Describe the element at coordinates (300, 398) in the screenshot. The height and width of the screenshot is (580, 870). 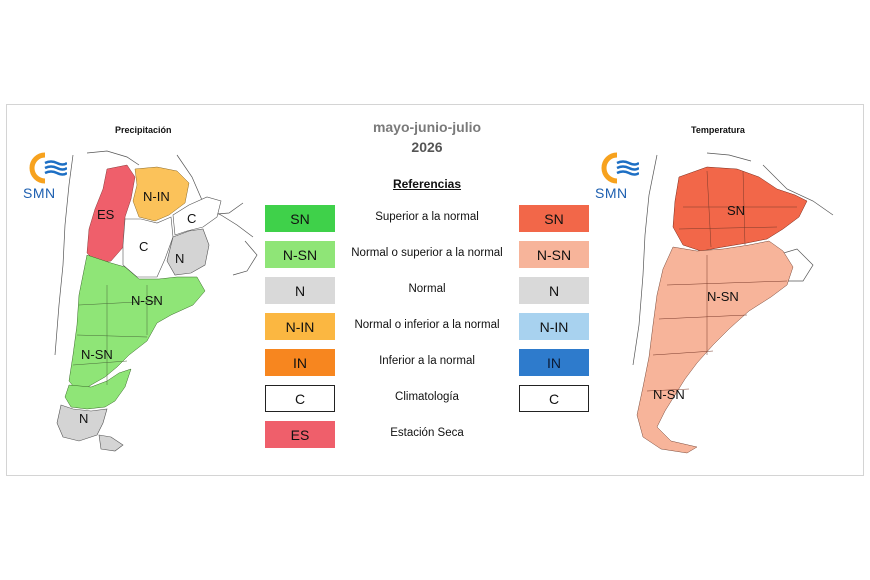
I see `precip-swatch-c: C` at that location.